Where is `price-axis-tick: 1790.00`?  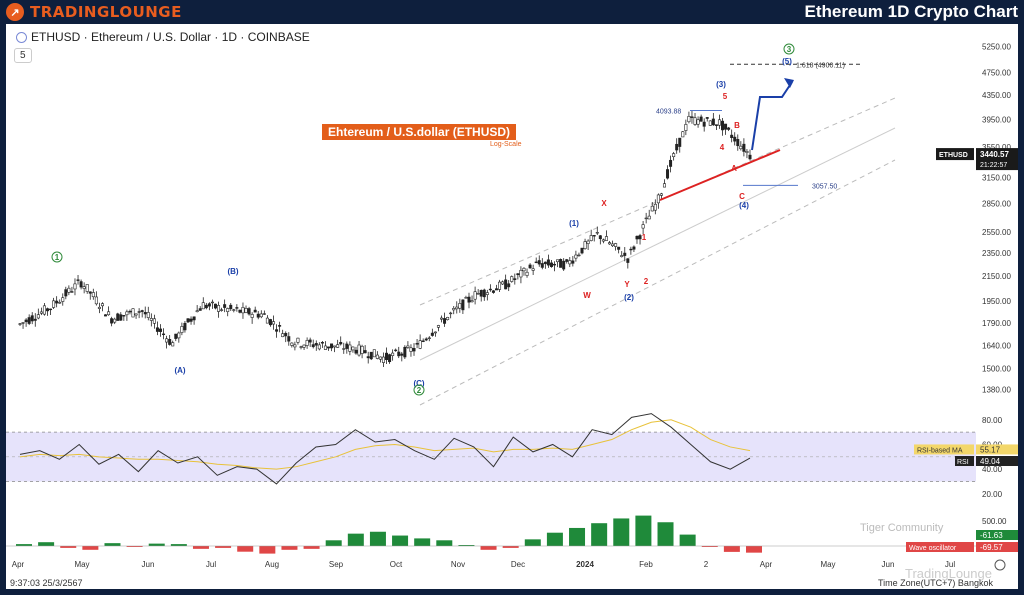
price-axis-tick: 1790.00 is located at coordinates (996, 323).